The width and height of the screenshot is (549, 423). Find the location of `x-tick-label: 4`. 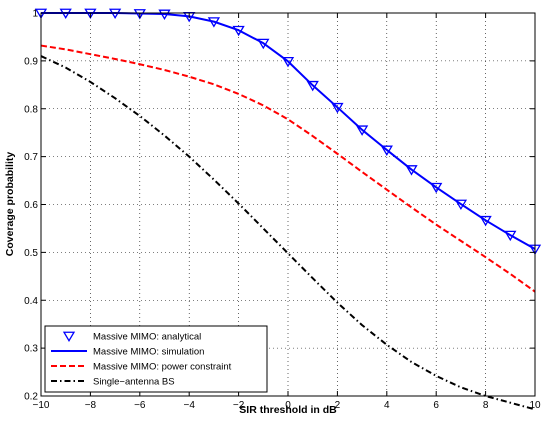

x-tick-label: 4 is located at coordinates (387, 405).